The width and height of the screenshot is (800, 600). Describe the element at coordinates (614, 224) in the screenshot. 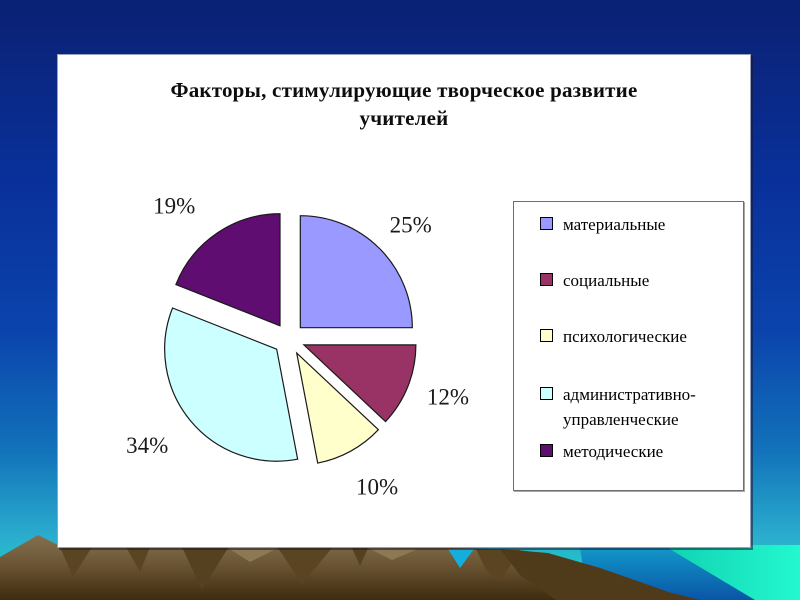

I see `legend-label-0: материальные` at that location.